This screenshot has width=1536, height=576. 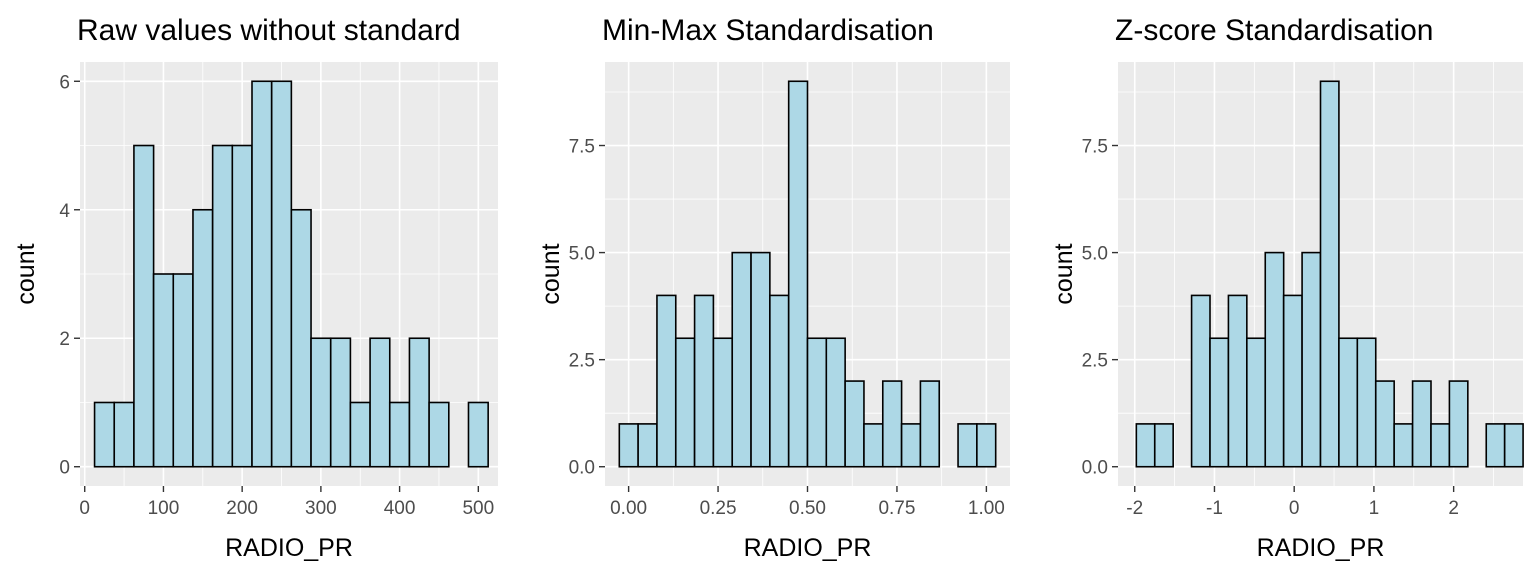 What do you see at coordinates (628, 508) in the screenshot?
I see `x-tick-label: 0.00` at bounding box center [628, 508].